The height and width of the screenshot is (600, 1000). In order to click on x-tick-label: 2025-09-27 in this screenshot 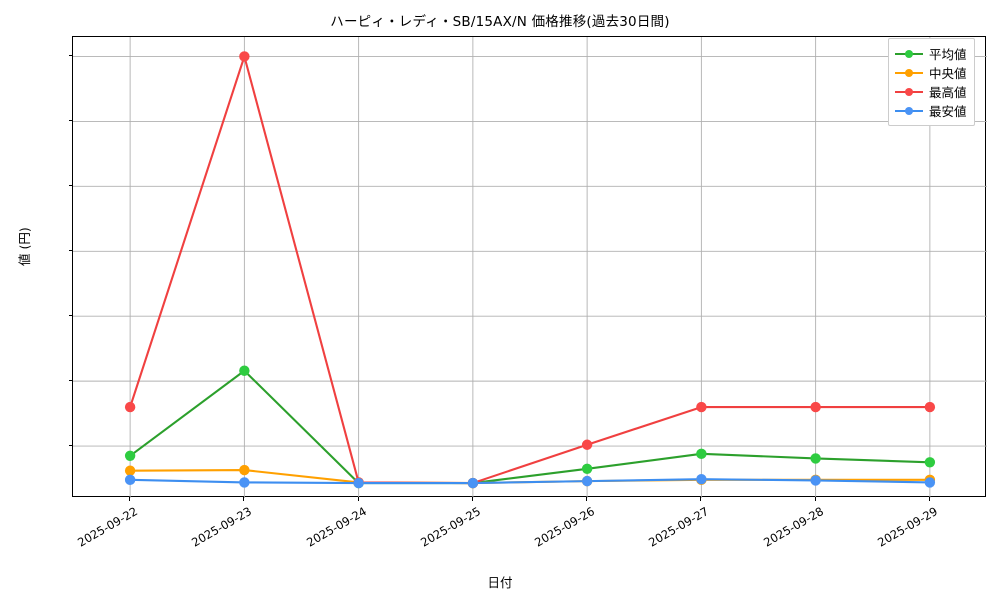, I will do `click(679, 527)`.